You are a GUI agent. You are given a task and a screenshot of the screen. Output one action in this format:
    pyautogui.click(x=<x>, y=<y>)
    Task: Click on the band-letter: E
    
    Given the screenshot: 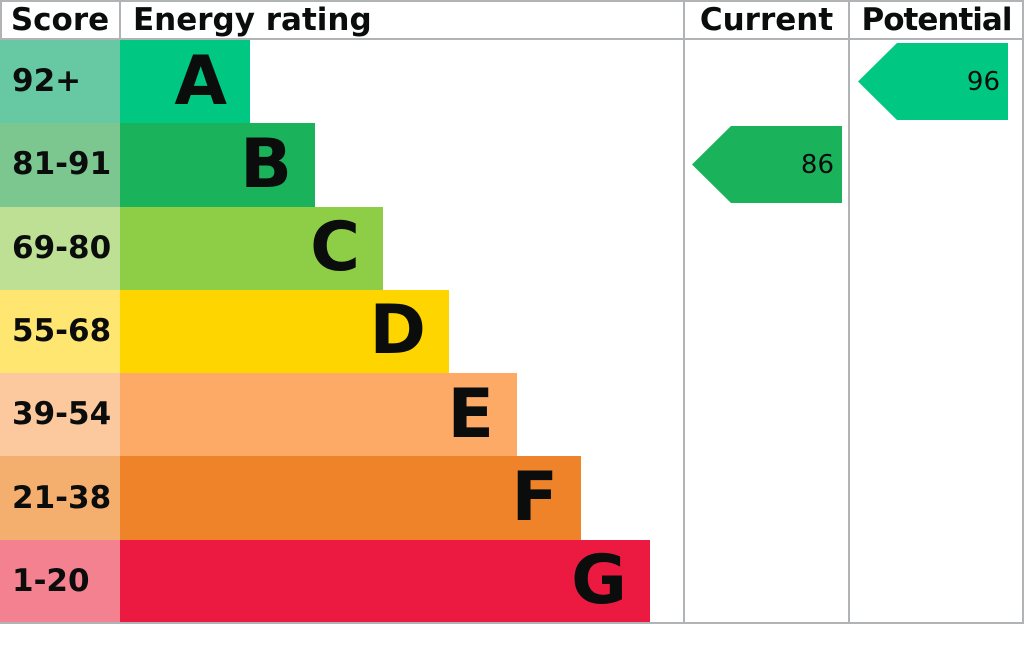 What is the action you would take?
    pyautogui.click(x=470, y=414)
    